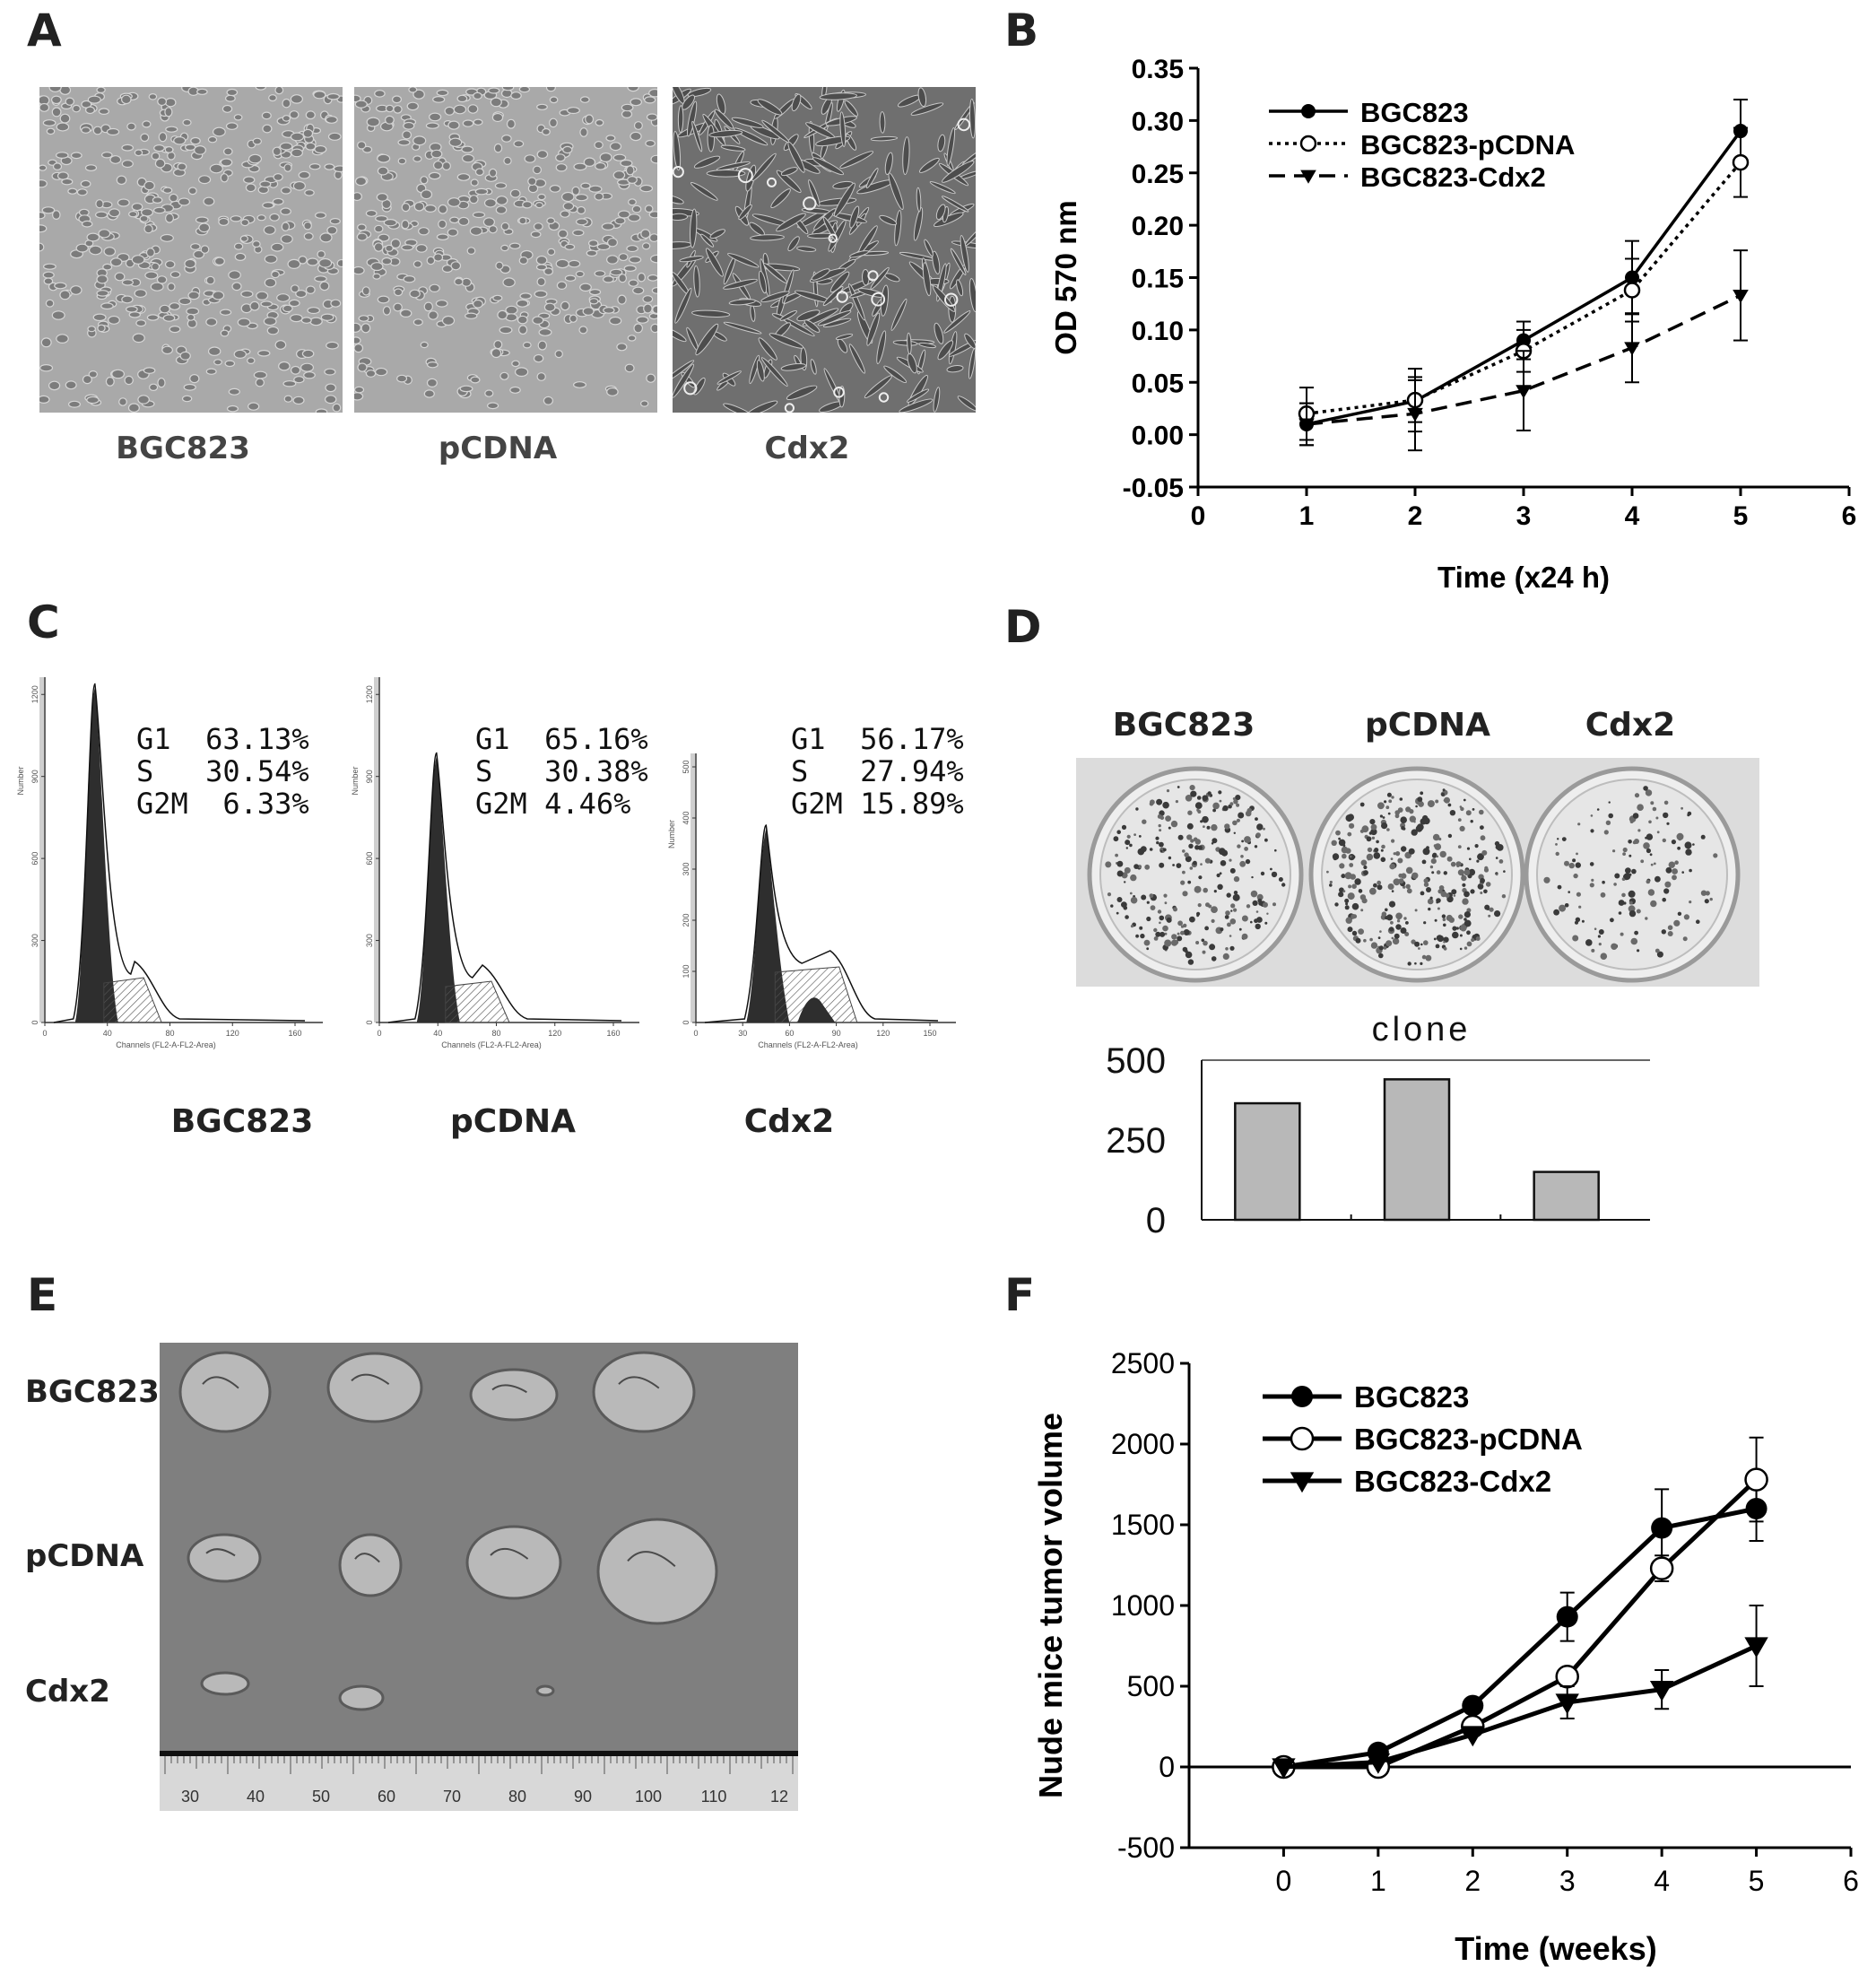 The image size is (1876, 1984). What do you see at coordinates (295, 1033) in the screenshot?
I see `x-tick-label: 160` at bounding box center [295, 1033].